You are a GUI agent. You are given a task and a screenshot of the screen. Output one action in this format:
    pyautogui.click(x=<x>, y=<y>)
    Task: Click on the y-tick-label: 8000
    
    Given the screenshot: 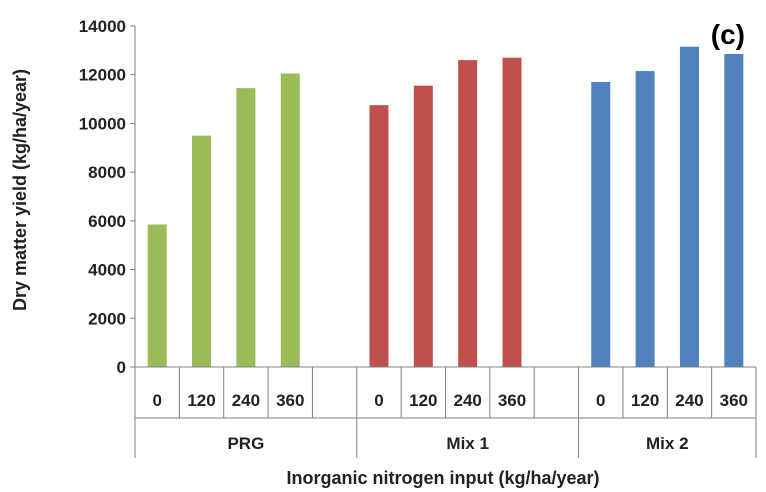 What is the action you would take?
    pyautogui.click(x=107, y=172)
    